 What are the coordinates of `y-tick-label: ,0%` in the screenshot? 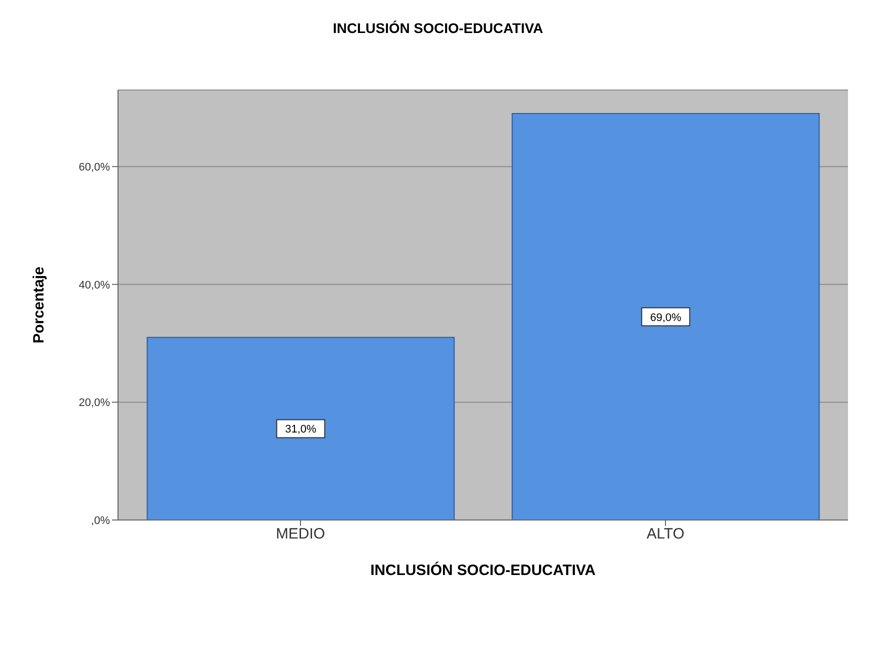 It's located at (100, 520).